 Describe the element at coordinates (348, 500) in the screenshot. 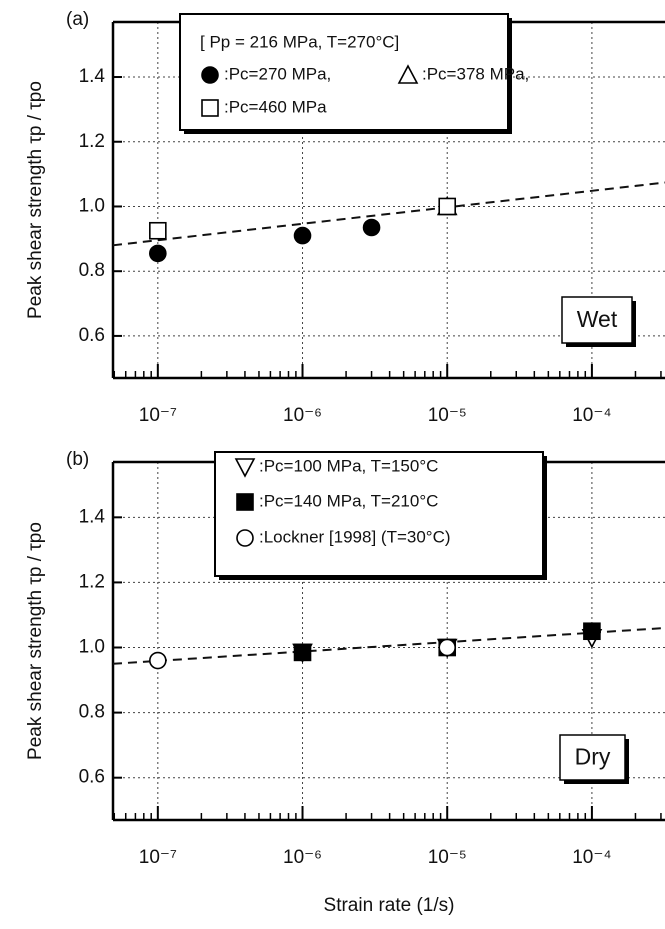

I see `legend-label: :Pc=140 MPa, T=210°C` at that location.